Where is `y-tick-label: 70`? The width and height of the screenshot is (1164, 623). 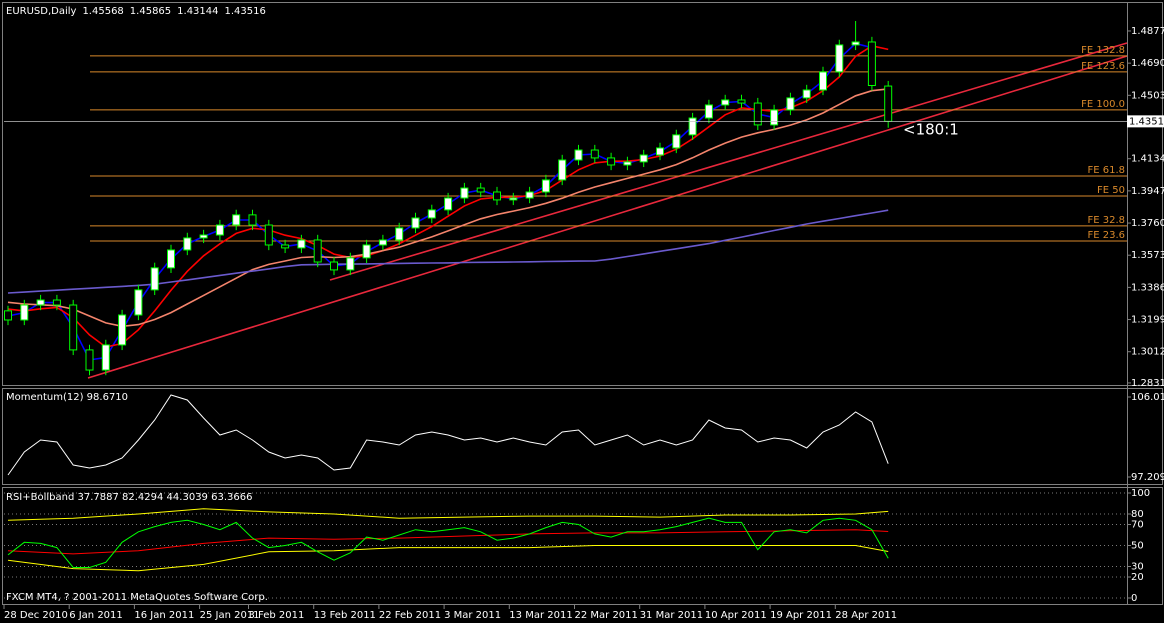
y-tick-label: 70 is located at coordinates (1137, 524).